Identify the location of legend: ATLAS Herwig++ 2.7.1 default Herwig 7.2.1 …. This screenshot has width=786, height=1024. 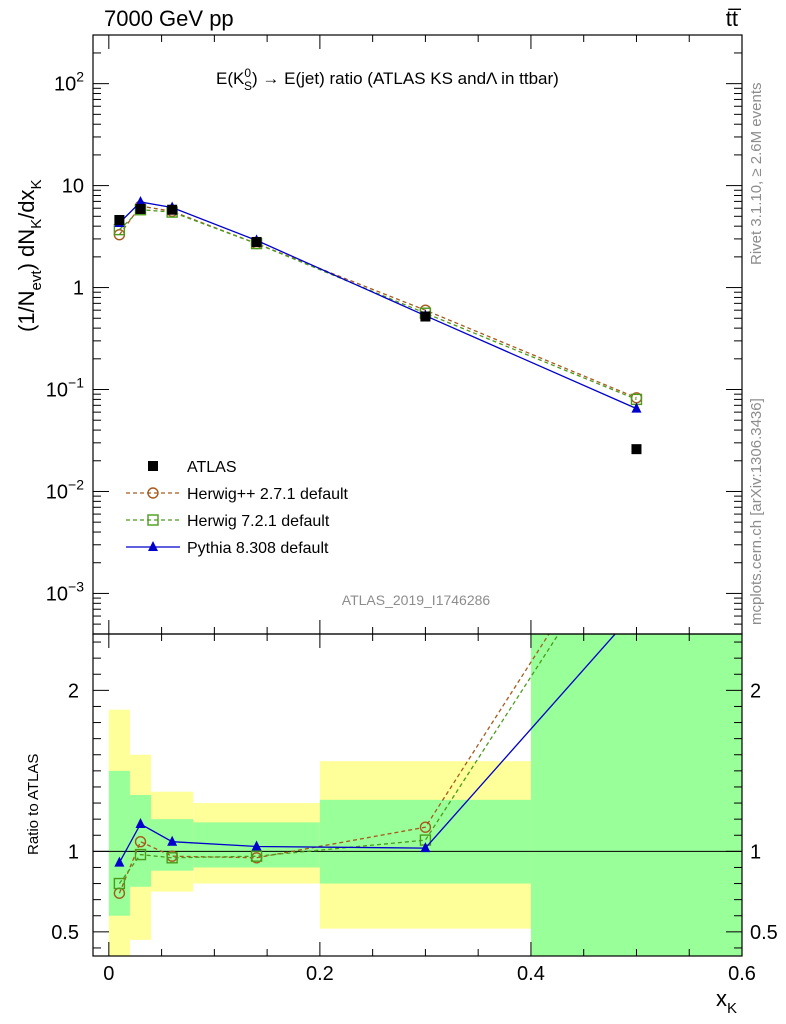
(237, 508).